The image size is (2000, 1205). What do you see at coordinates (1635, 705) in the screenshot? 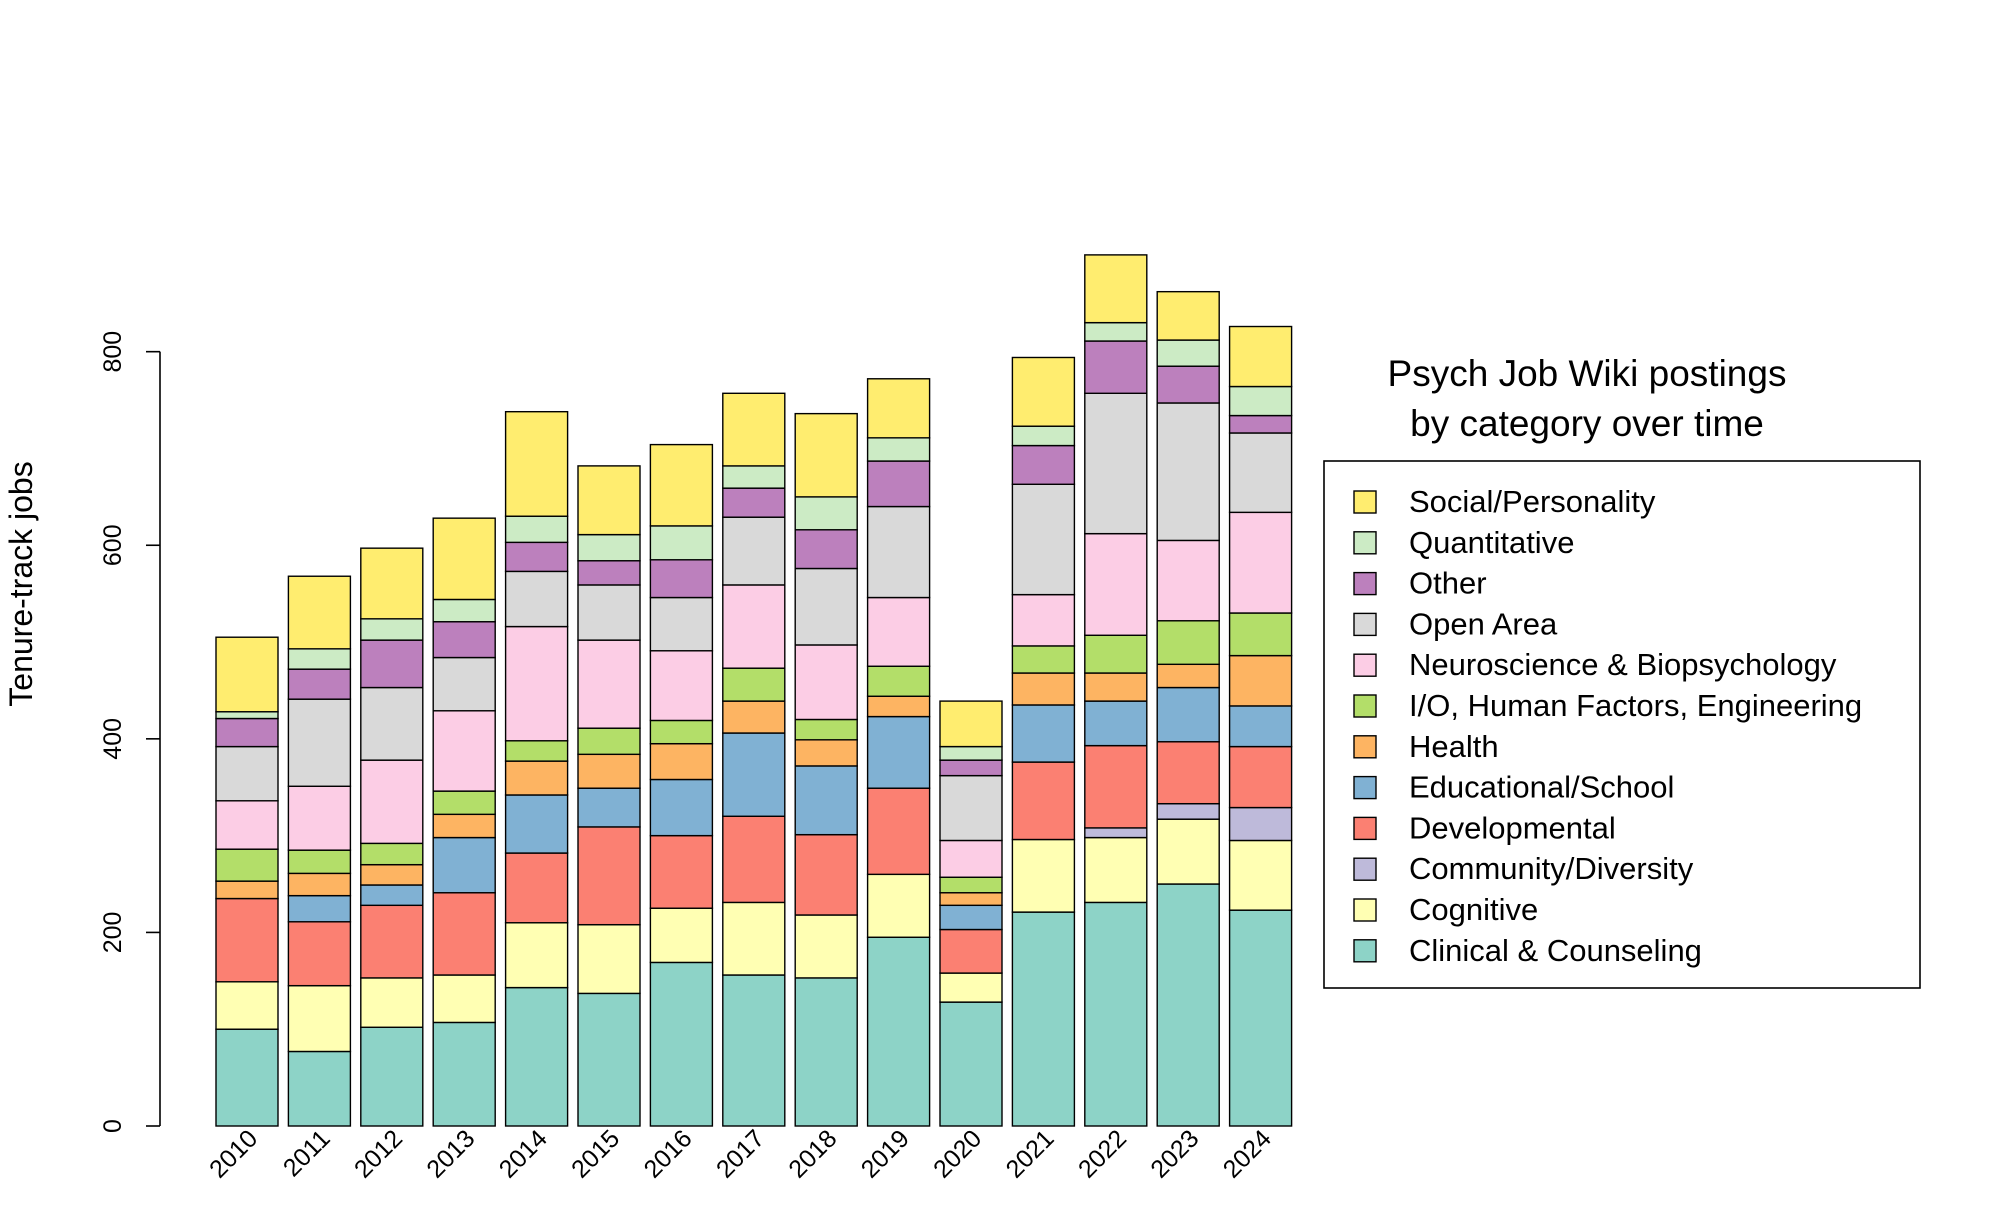
I see `legend-label: I/O, Human Factors, Engineering` at bounding box center [1635, 705].